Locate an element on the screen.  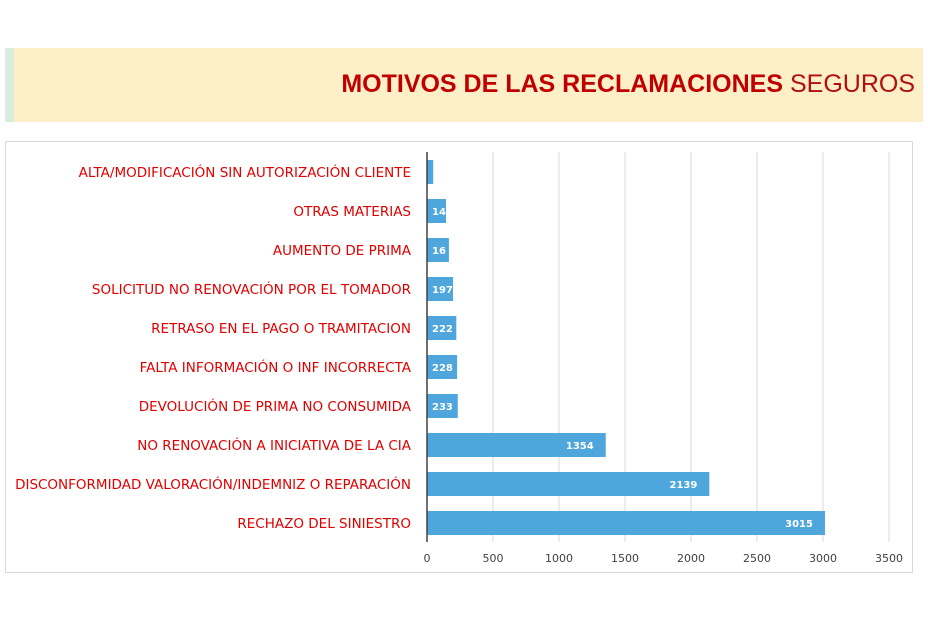
category-label: SOLICITUD NO RENOVACIÓN POR EL TOMADOR is located at coordinates (251, 289).